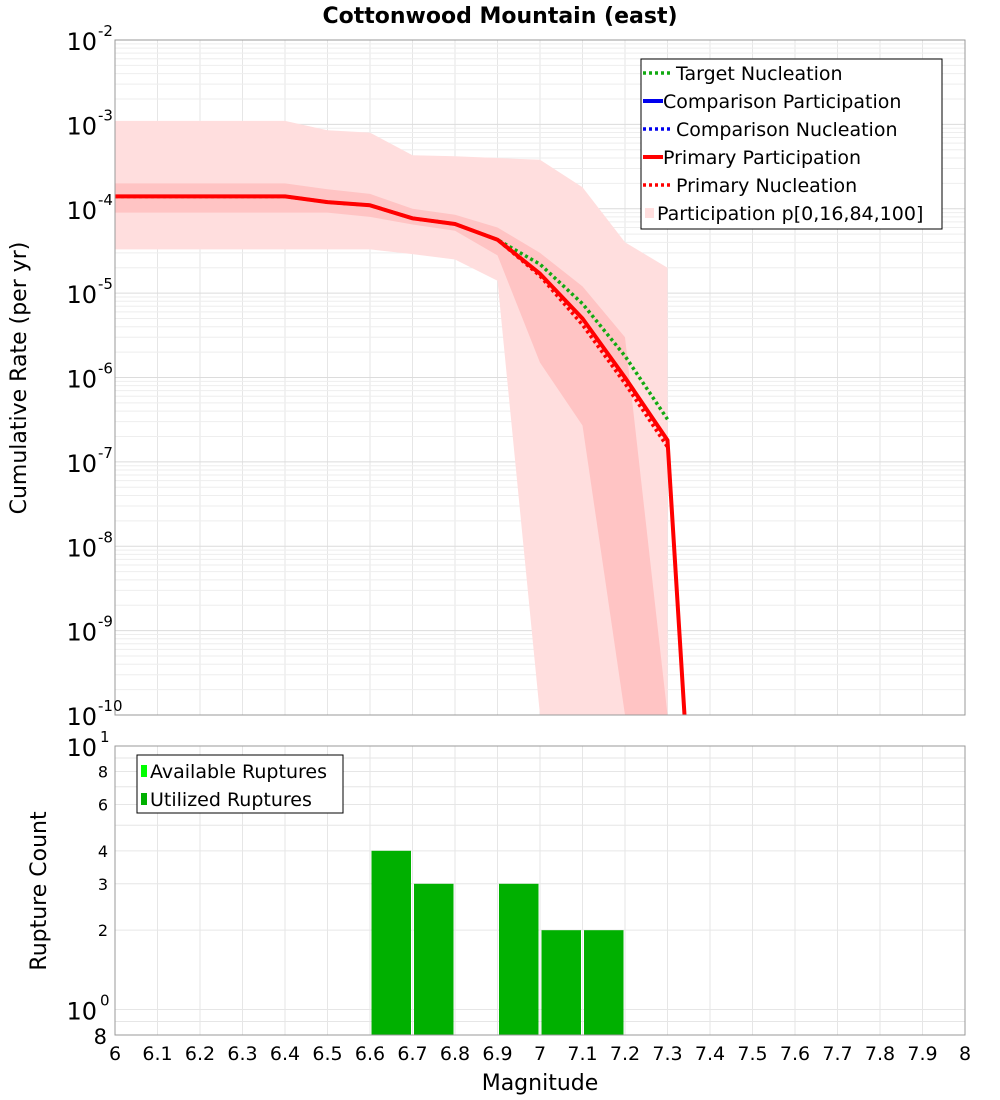  What do you see at coordinates (499, 16) in the screenshot?
I see `chart-title: Cottonwood Mountain (east)` at bounding box center [499, 16].